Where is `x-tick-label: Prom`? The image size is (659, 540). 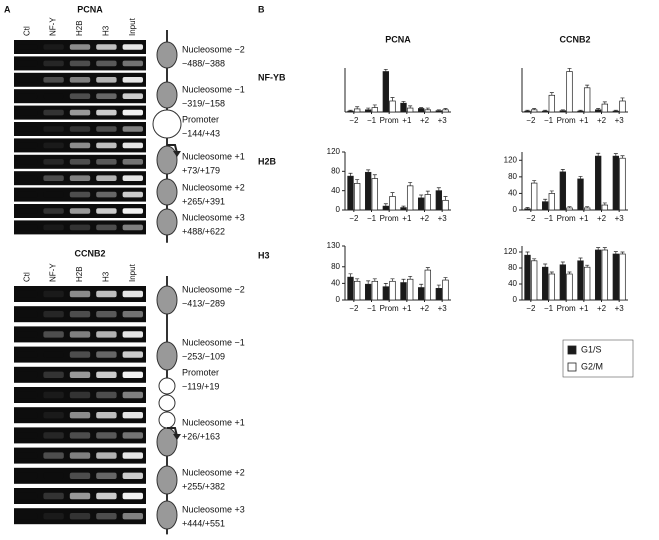
x-tick-label: Prom is located at coordinates (389, 308).